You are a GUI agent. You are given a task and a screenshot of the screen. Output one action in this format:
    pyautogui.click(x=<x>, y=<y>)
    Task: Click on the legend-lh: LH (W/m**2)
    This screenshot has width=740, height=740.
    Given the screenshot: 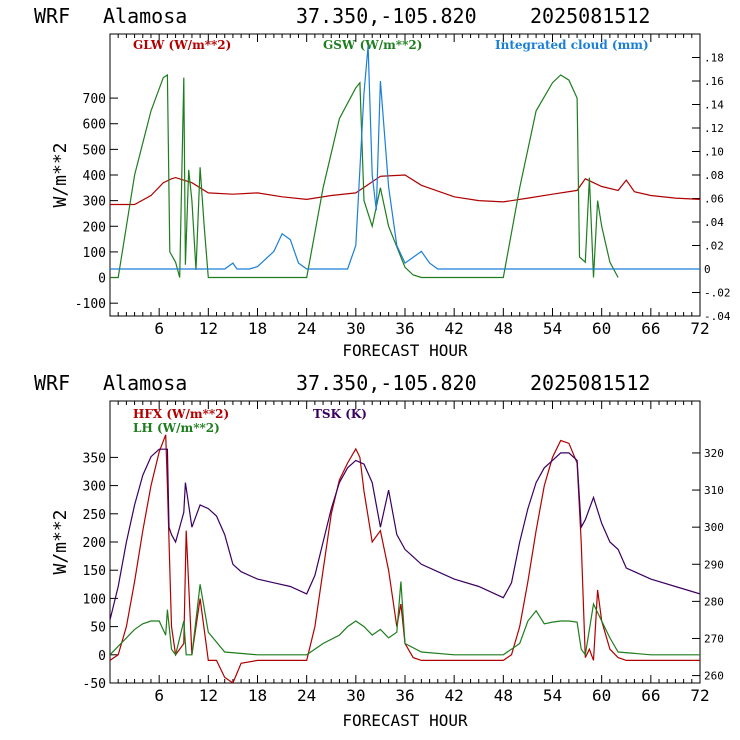 What is the action you would take?
    pyautogui.click(x=176, y=428)
    